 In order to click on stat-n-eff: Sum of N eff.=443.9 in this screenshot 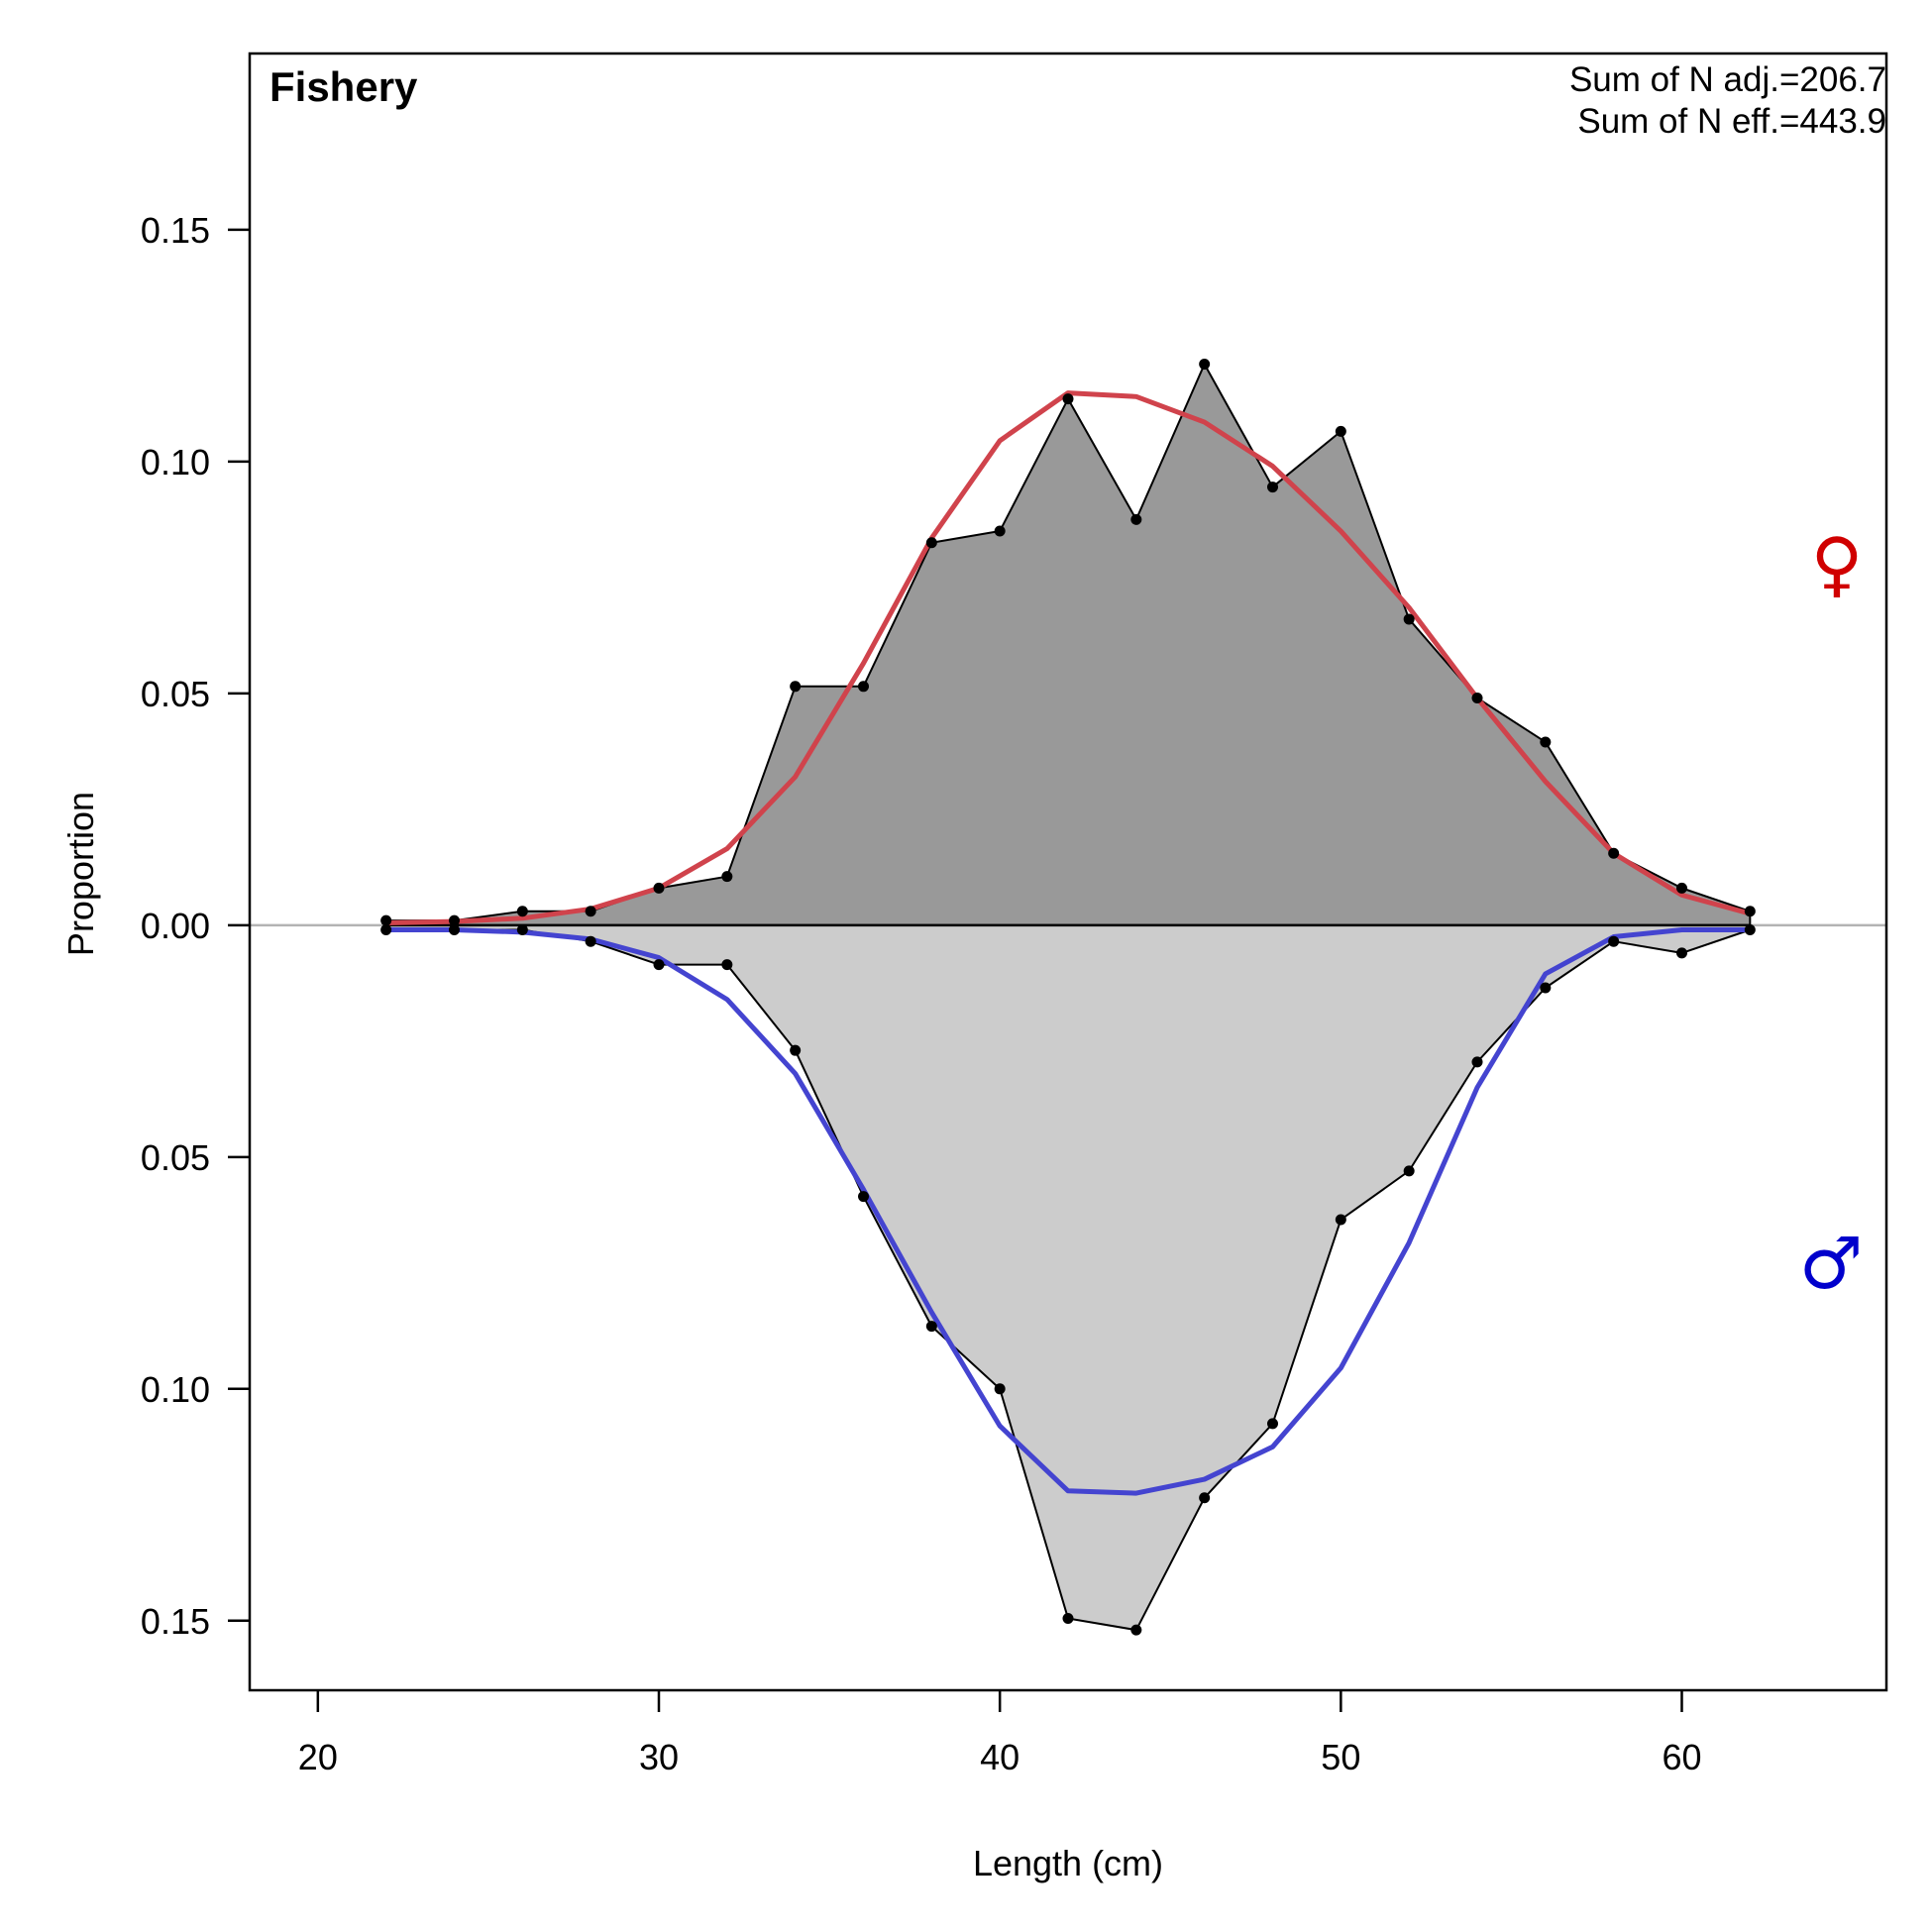, I will do `click(1731, 121)`.